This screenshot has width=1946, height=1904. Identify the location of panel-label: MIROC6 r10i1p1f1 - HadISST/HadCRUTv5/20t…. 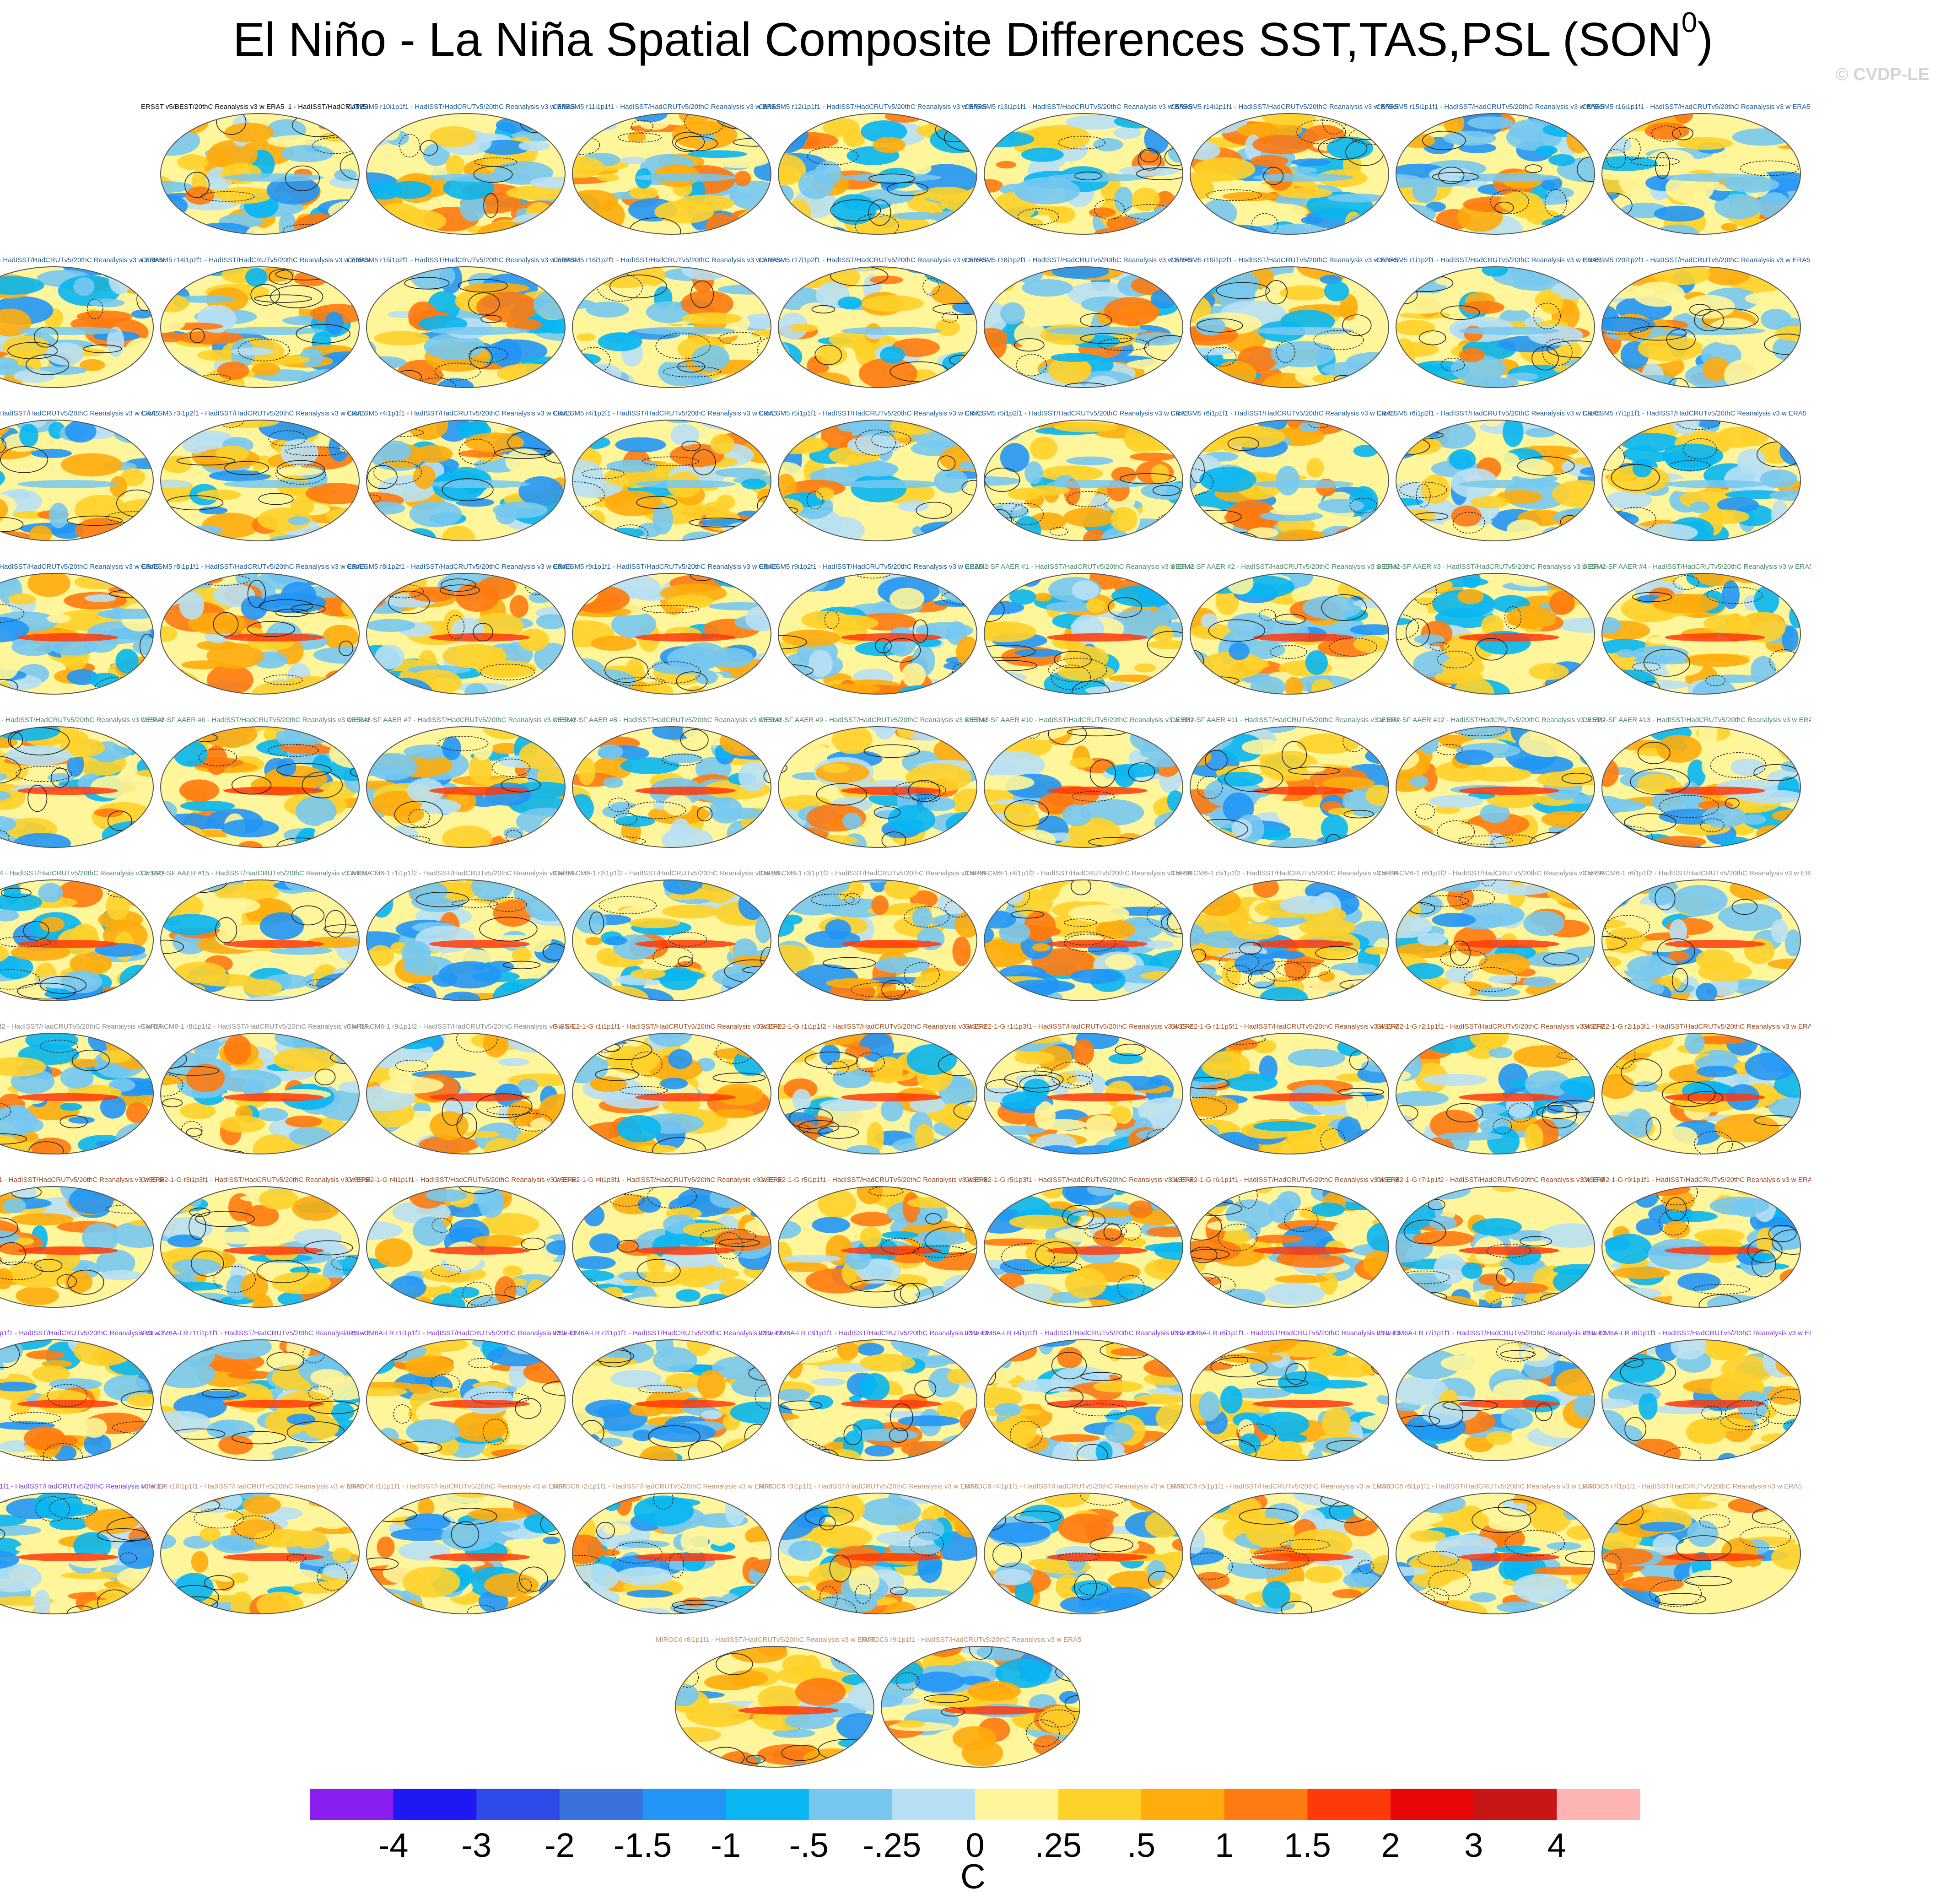
(253, 1486).